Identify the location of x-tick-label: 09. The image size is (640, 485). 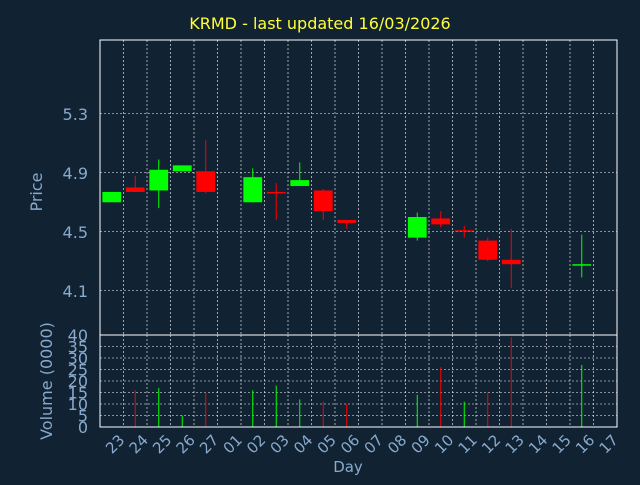
(421, 444).